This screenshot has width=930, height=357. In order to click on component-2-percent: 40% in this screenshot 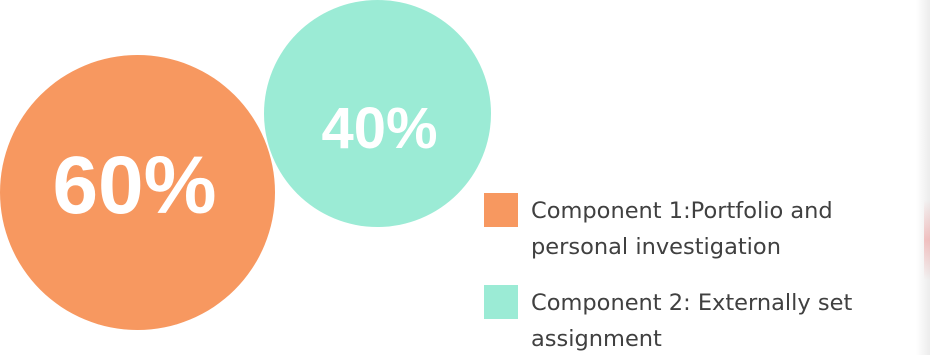, I will do `click(379, 128)`.